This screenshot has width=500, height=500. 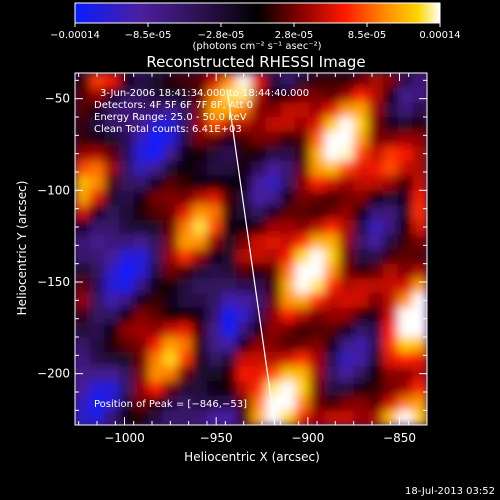 I want to click on annotation-time-range: 3-Jun-2006 18:41:34.000 to 18:44:40.000, so click(x=204, y=93).